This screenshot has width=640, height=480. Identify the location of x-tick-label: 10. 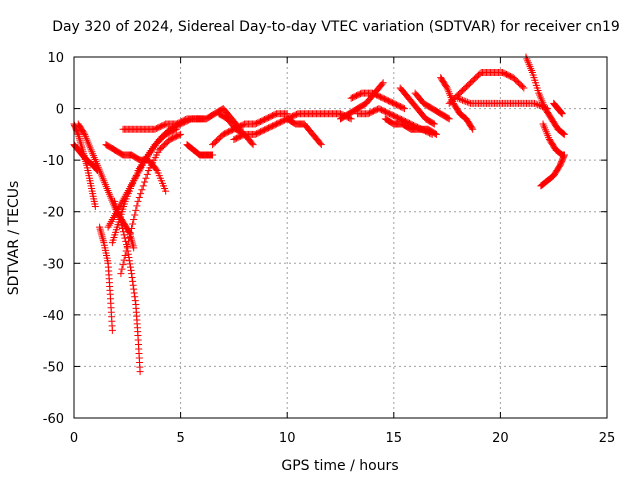
(287, 438).